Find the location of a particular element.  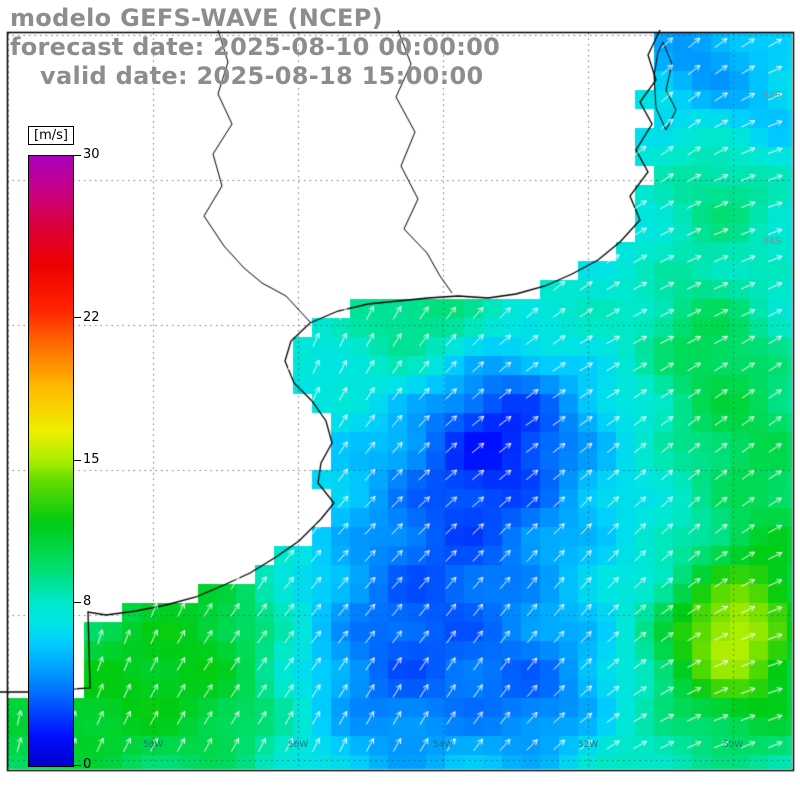

colorbar is located at coordinates (51, 461).